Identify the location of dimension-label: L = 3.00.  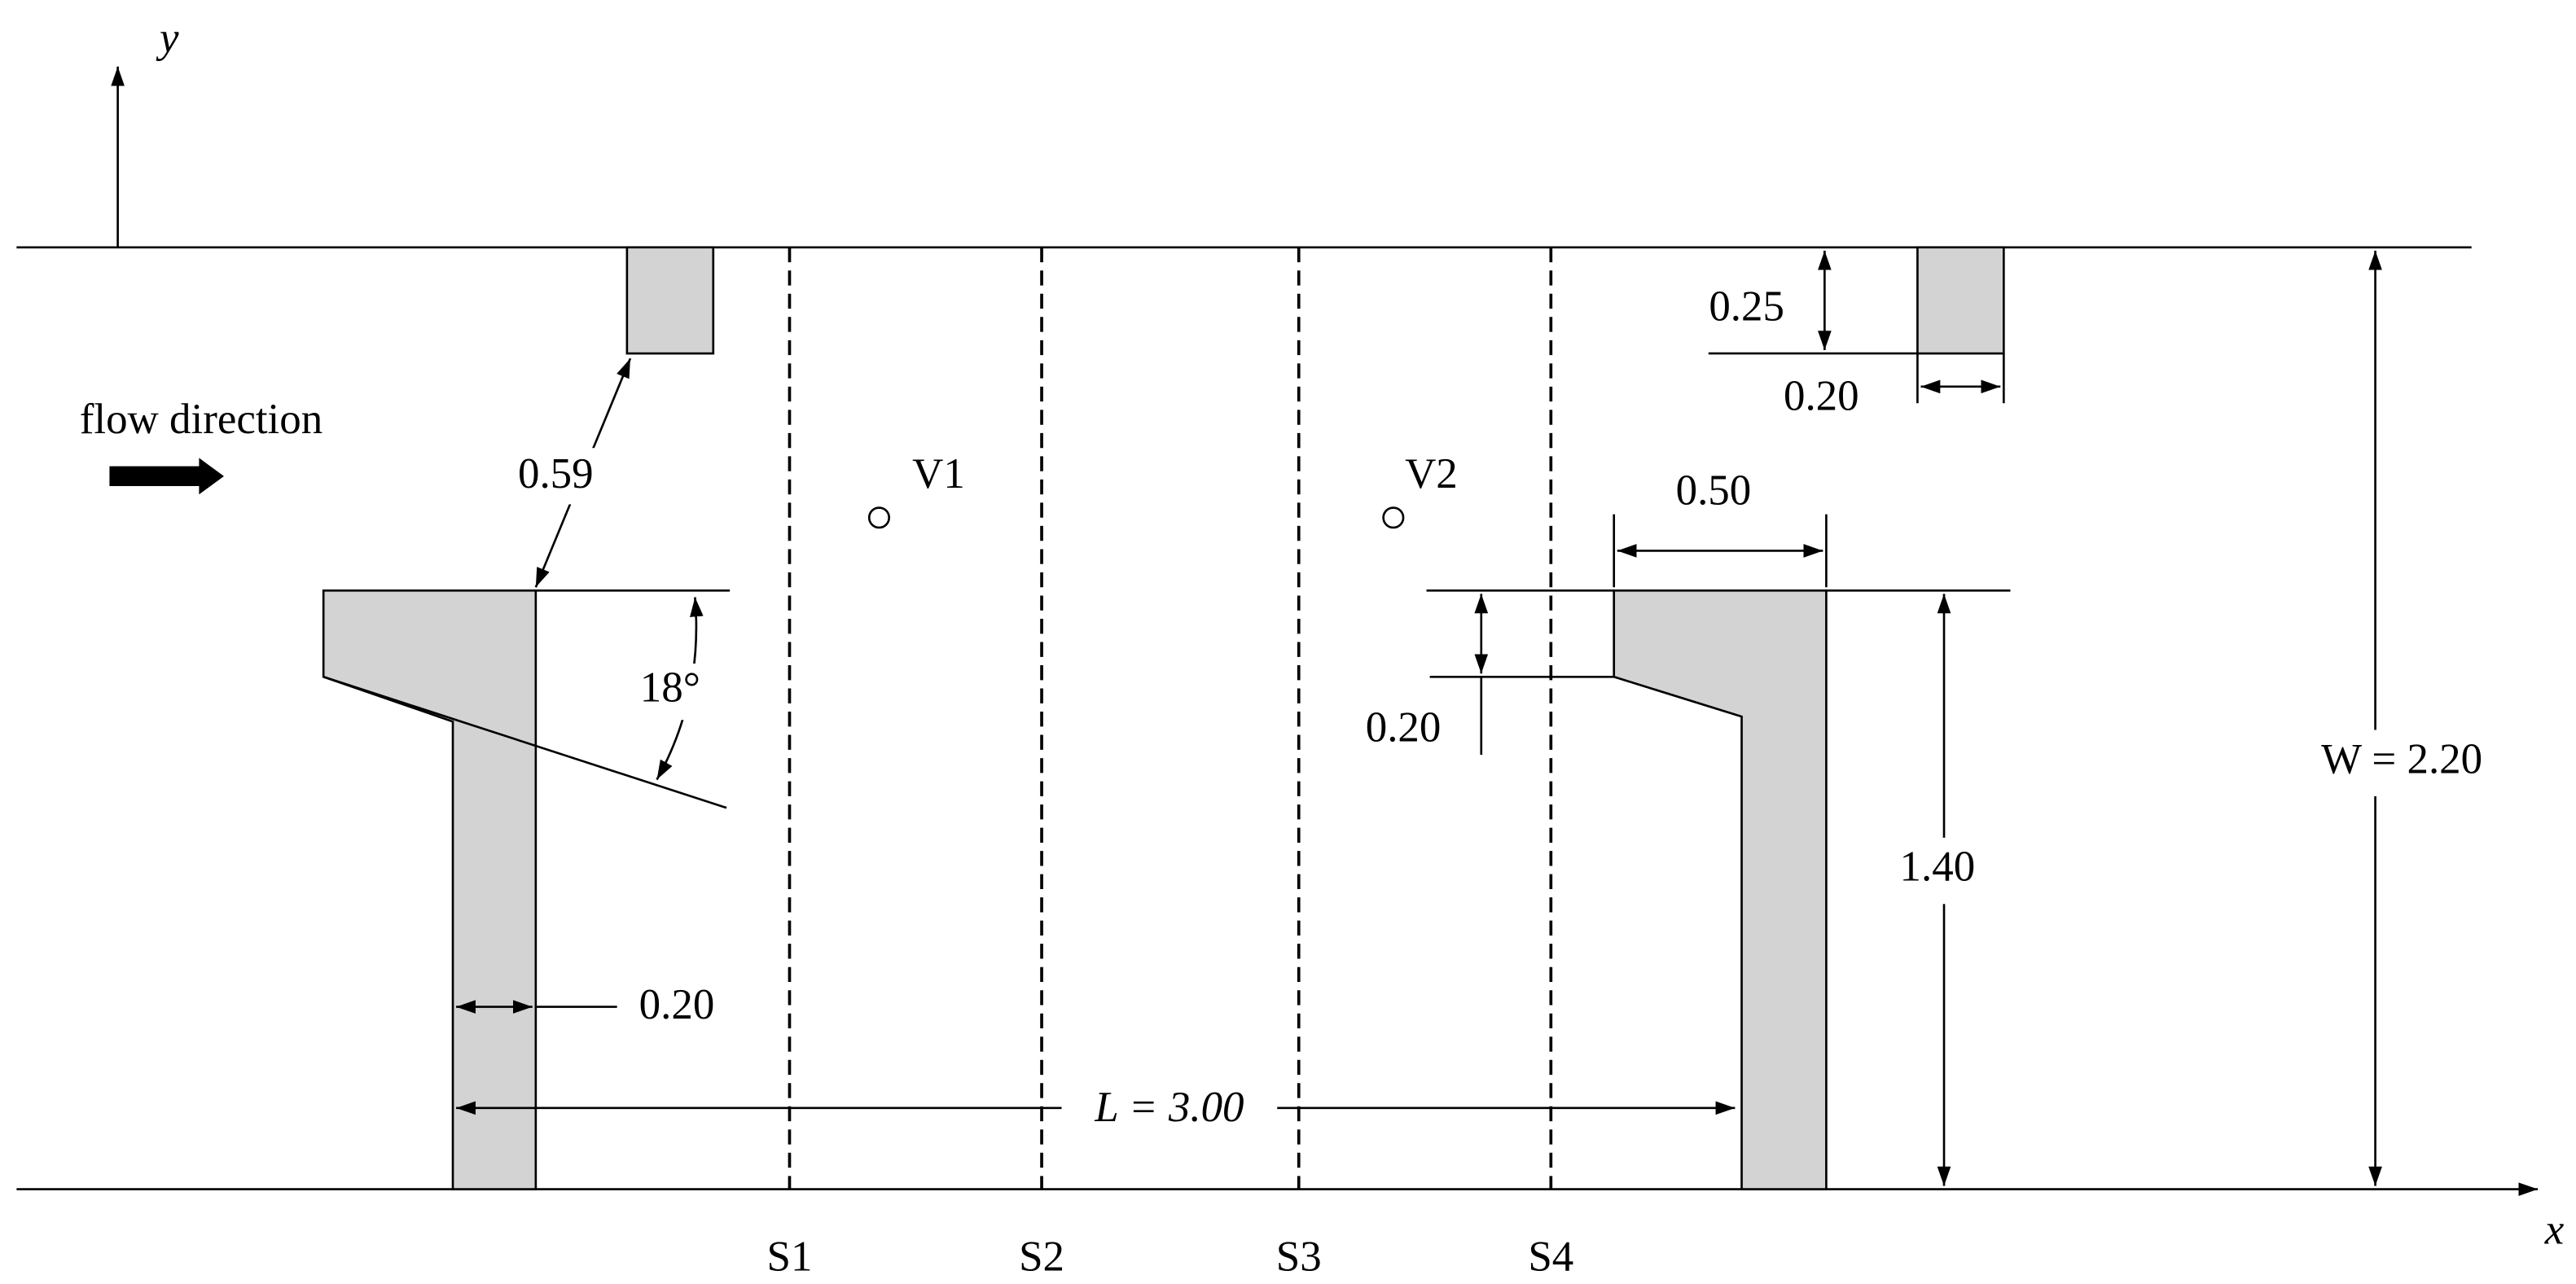
(1169, 1108).